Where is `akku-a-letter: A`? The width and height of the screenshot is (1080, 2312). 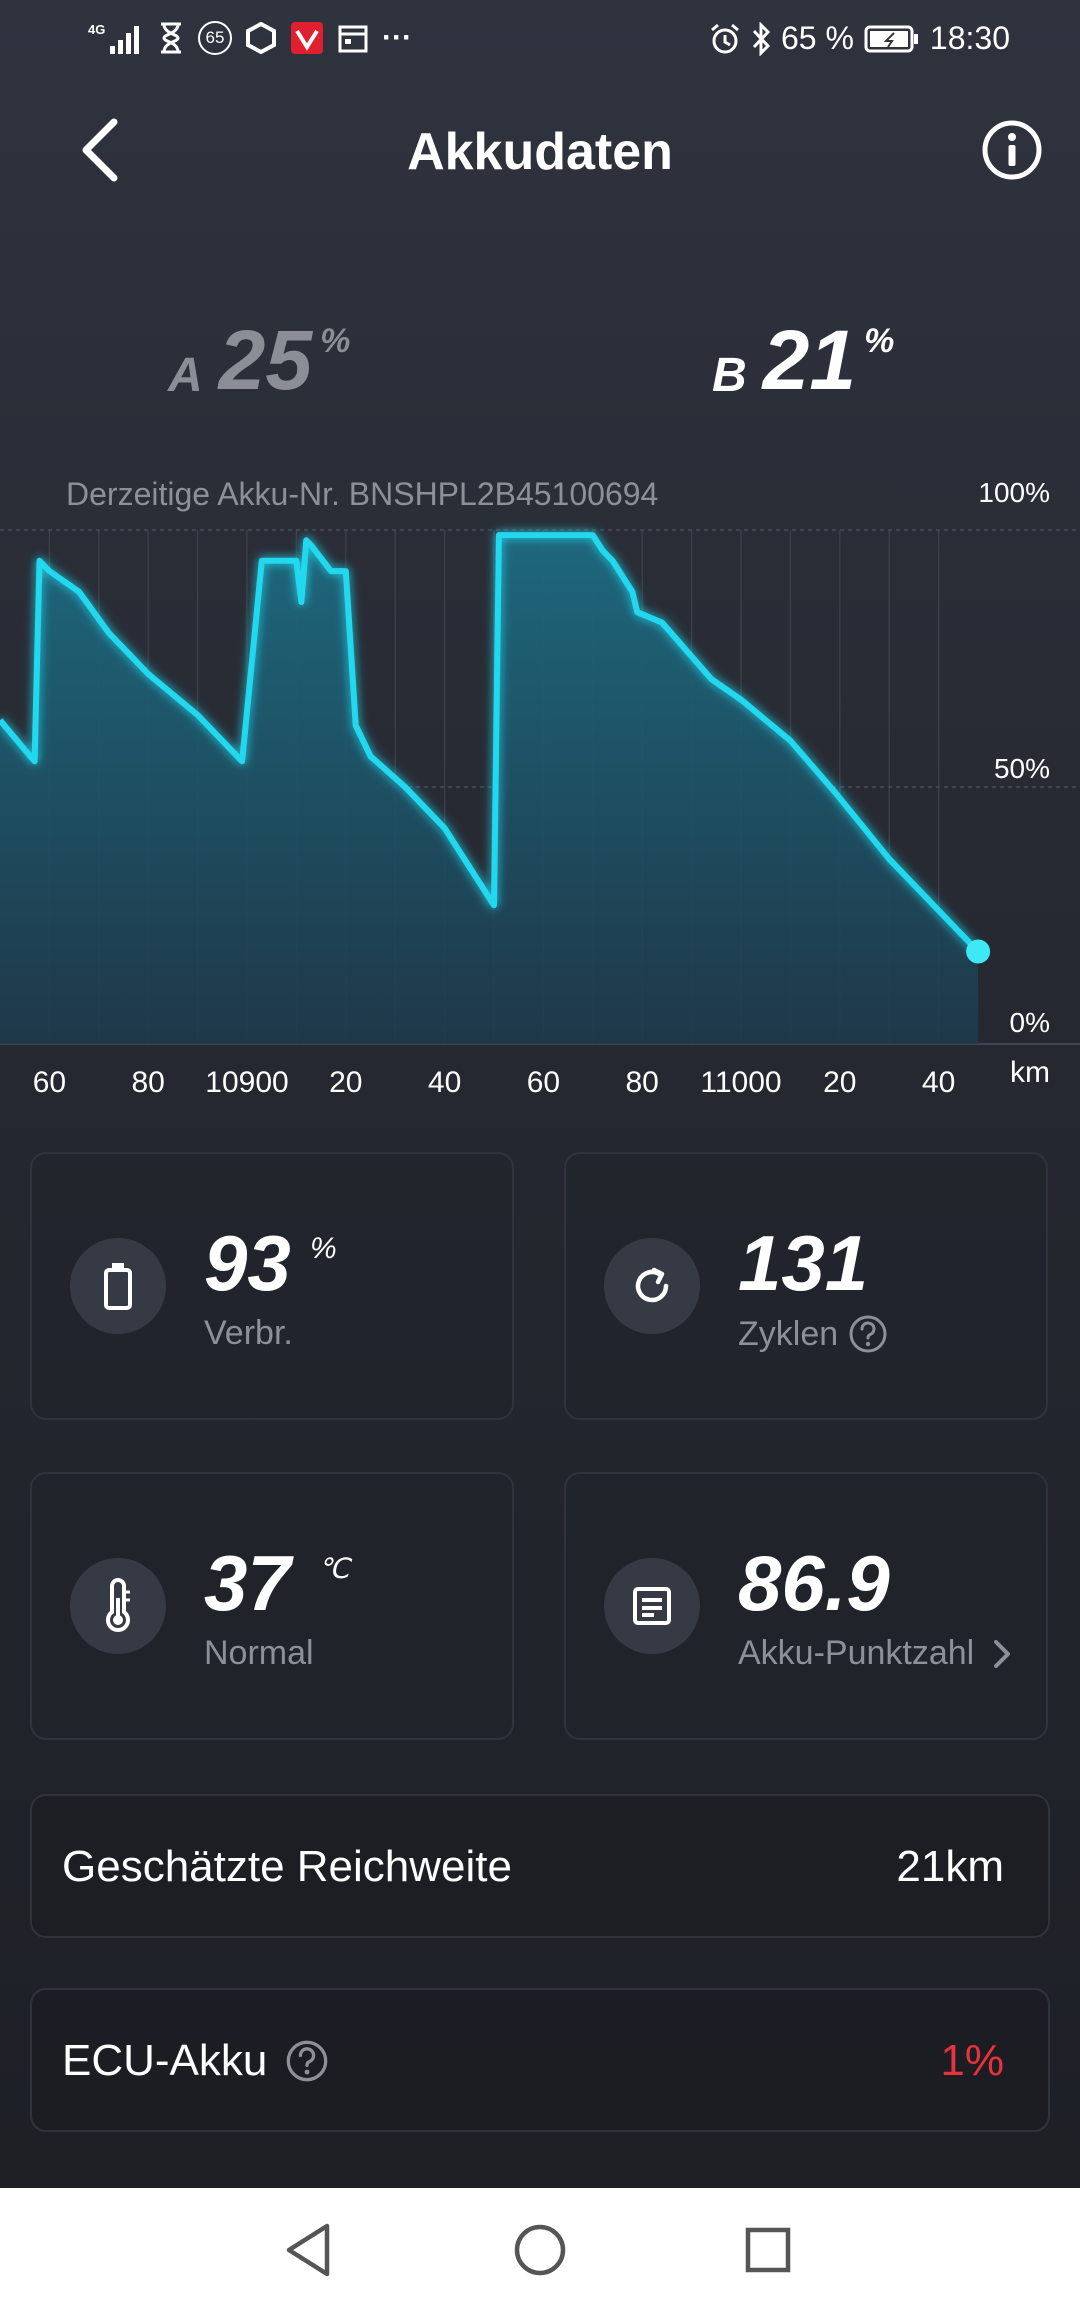
akku-a-letter: A is located at coordinates (185, 375).